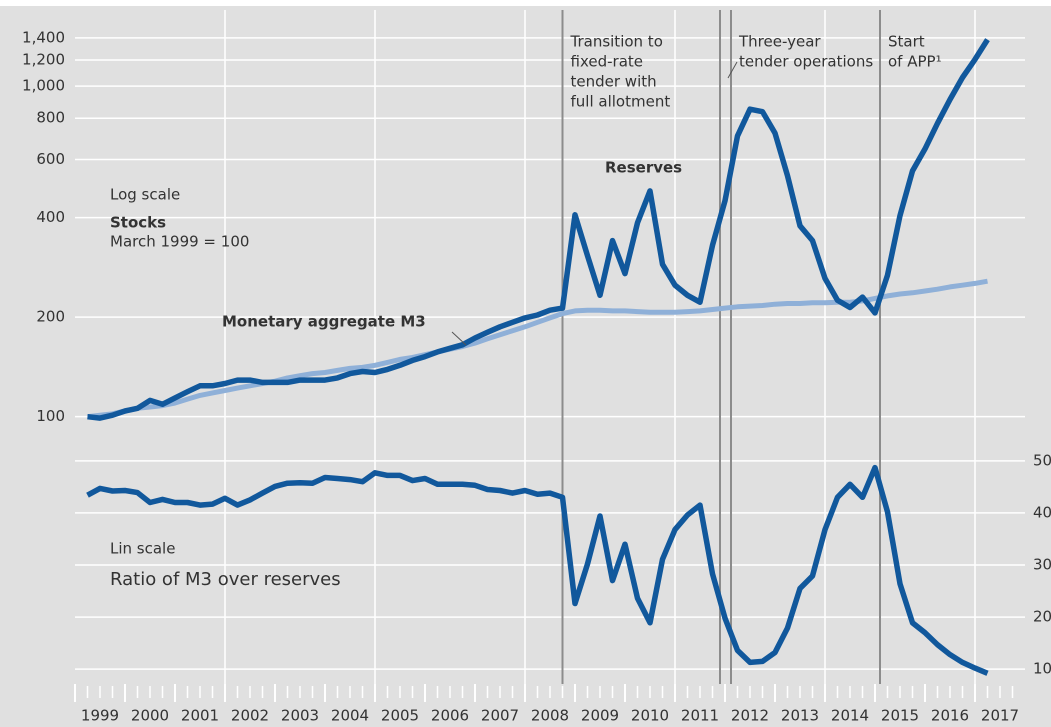  I want to click on x-tick-label: 2006, so click(450, 716).